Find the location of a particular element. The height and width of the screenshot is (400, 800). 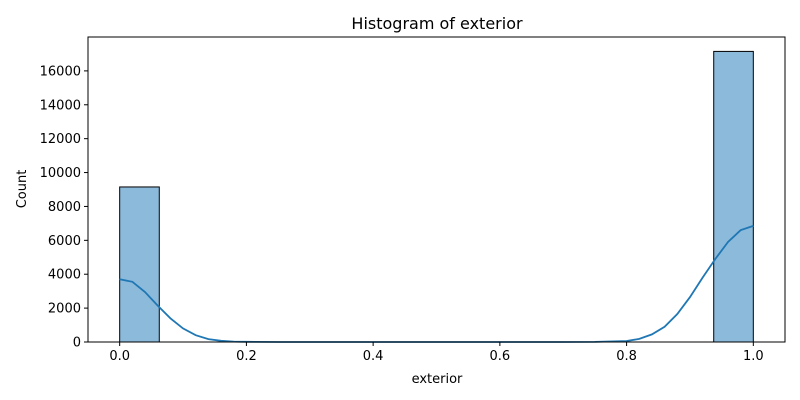

y-tick-label: 2000 is located at coordinates (64, 309).